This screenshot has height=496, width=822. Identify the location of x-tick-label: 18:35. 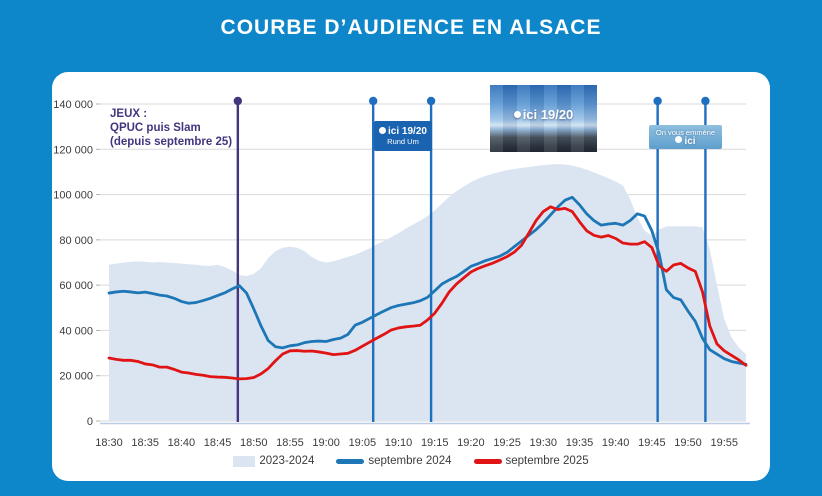
(145, 443).